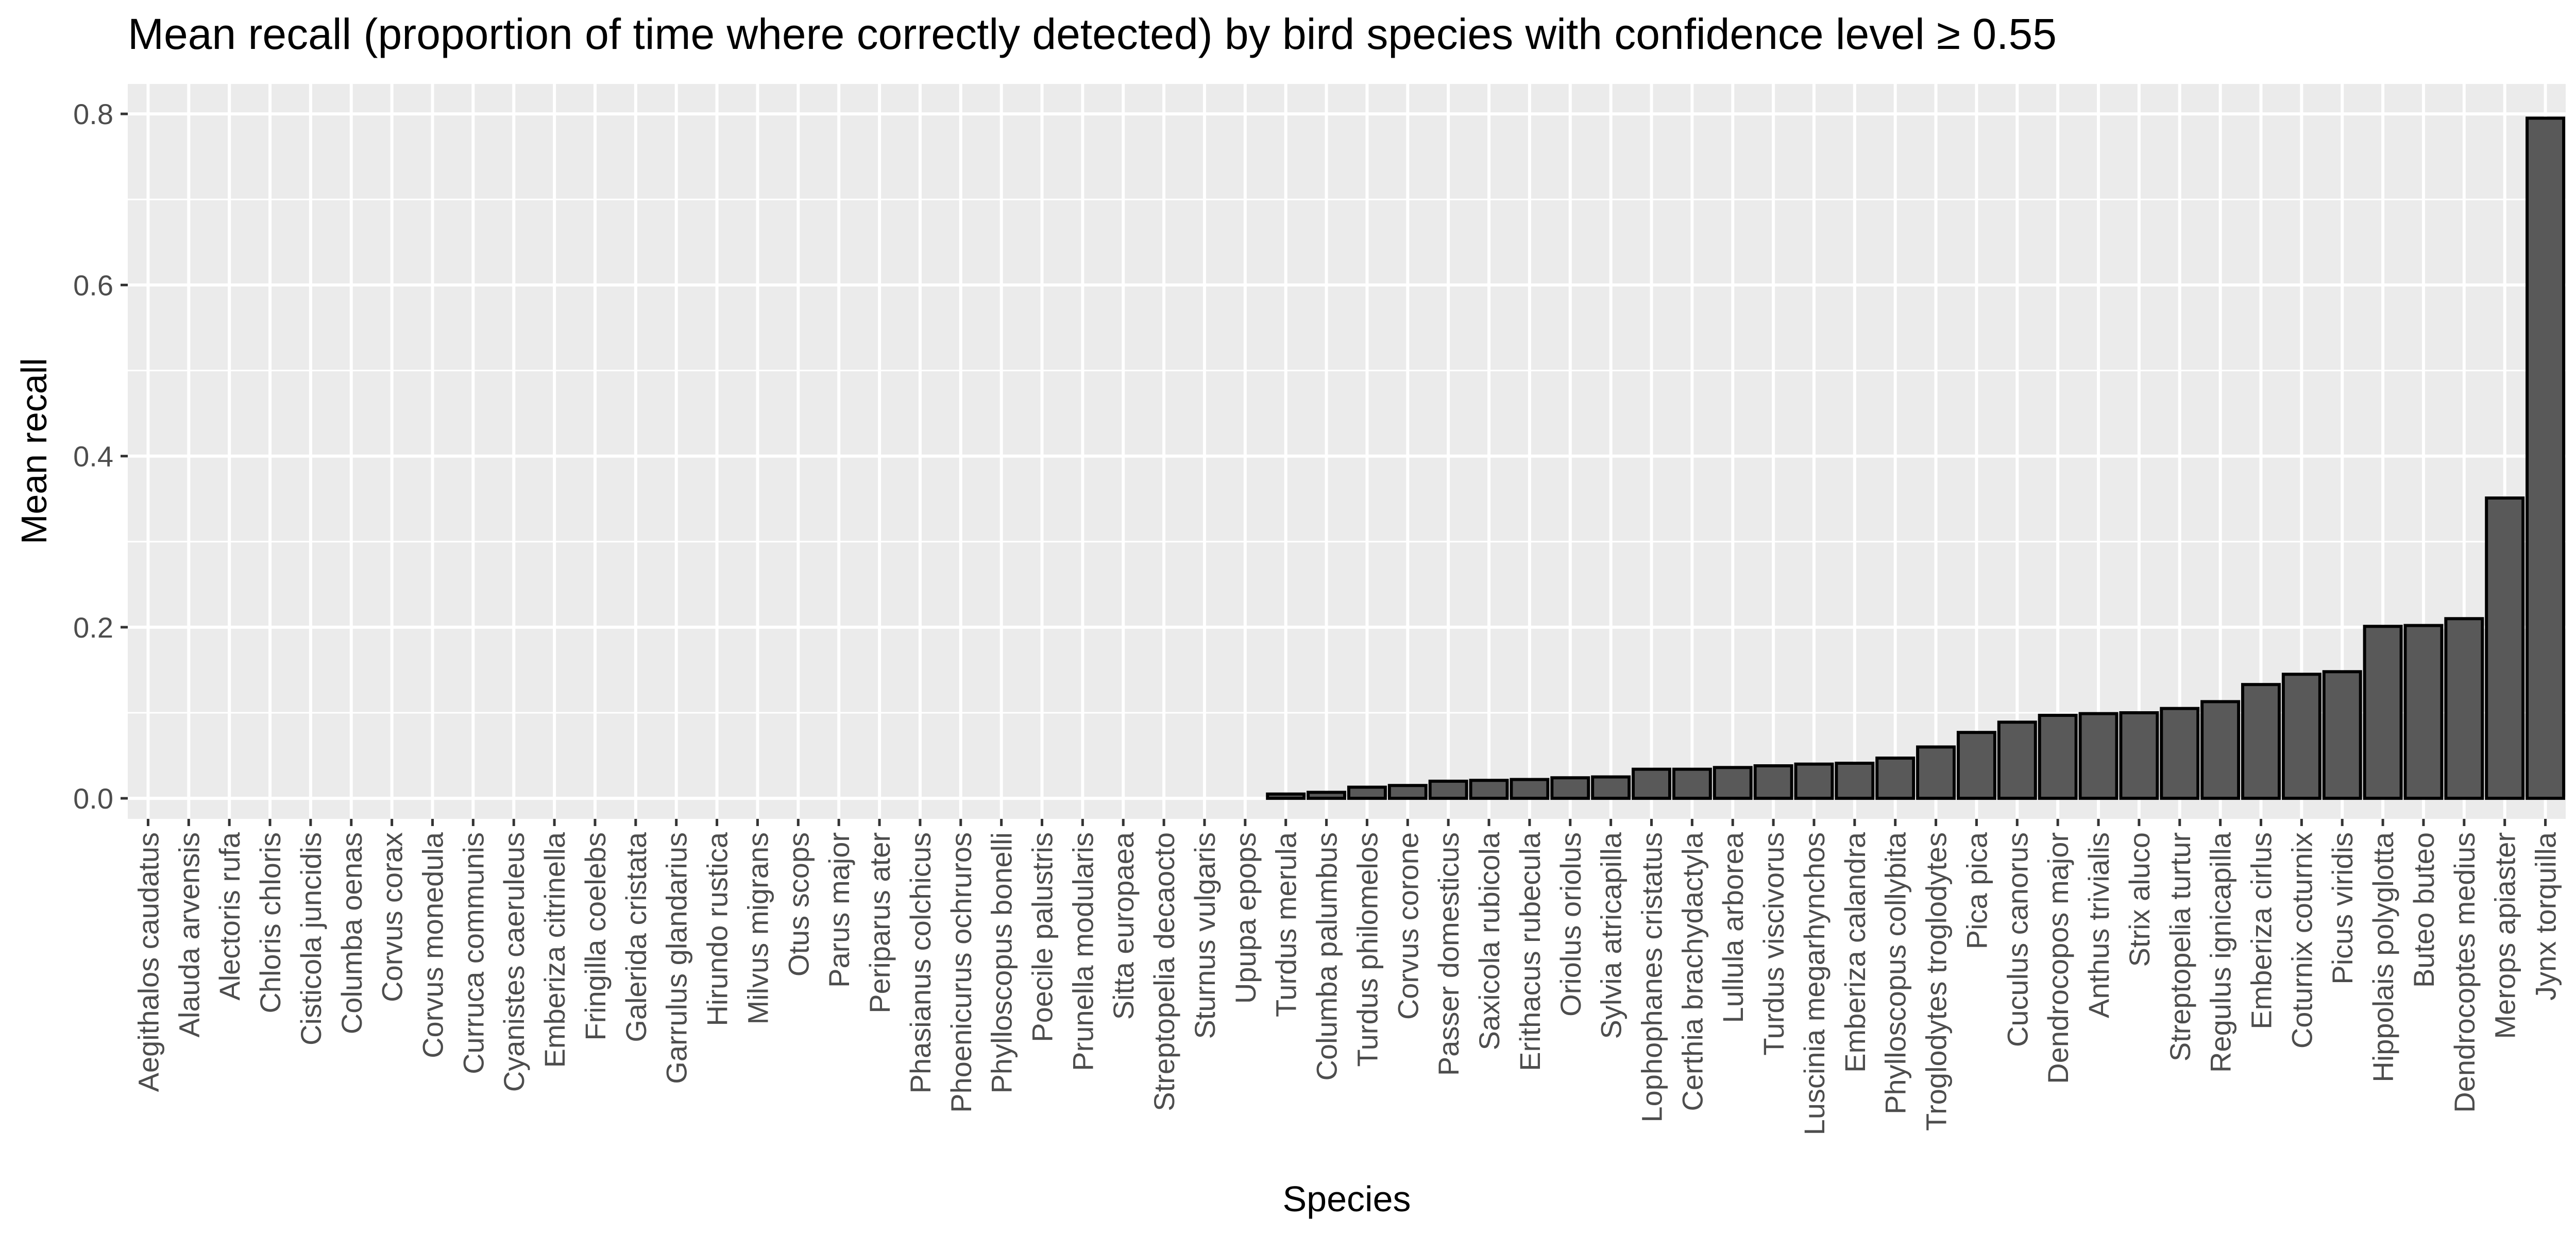 Image resolution: width=2576 pixels, height=1236 pixels. I want to click on x-tick-label: Hippolais polyglotta, so click(2383, 957).